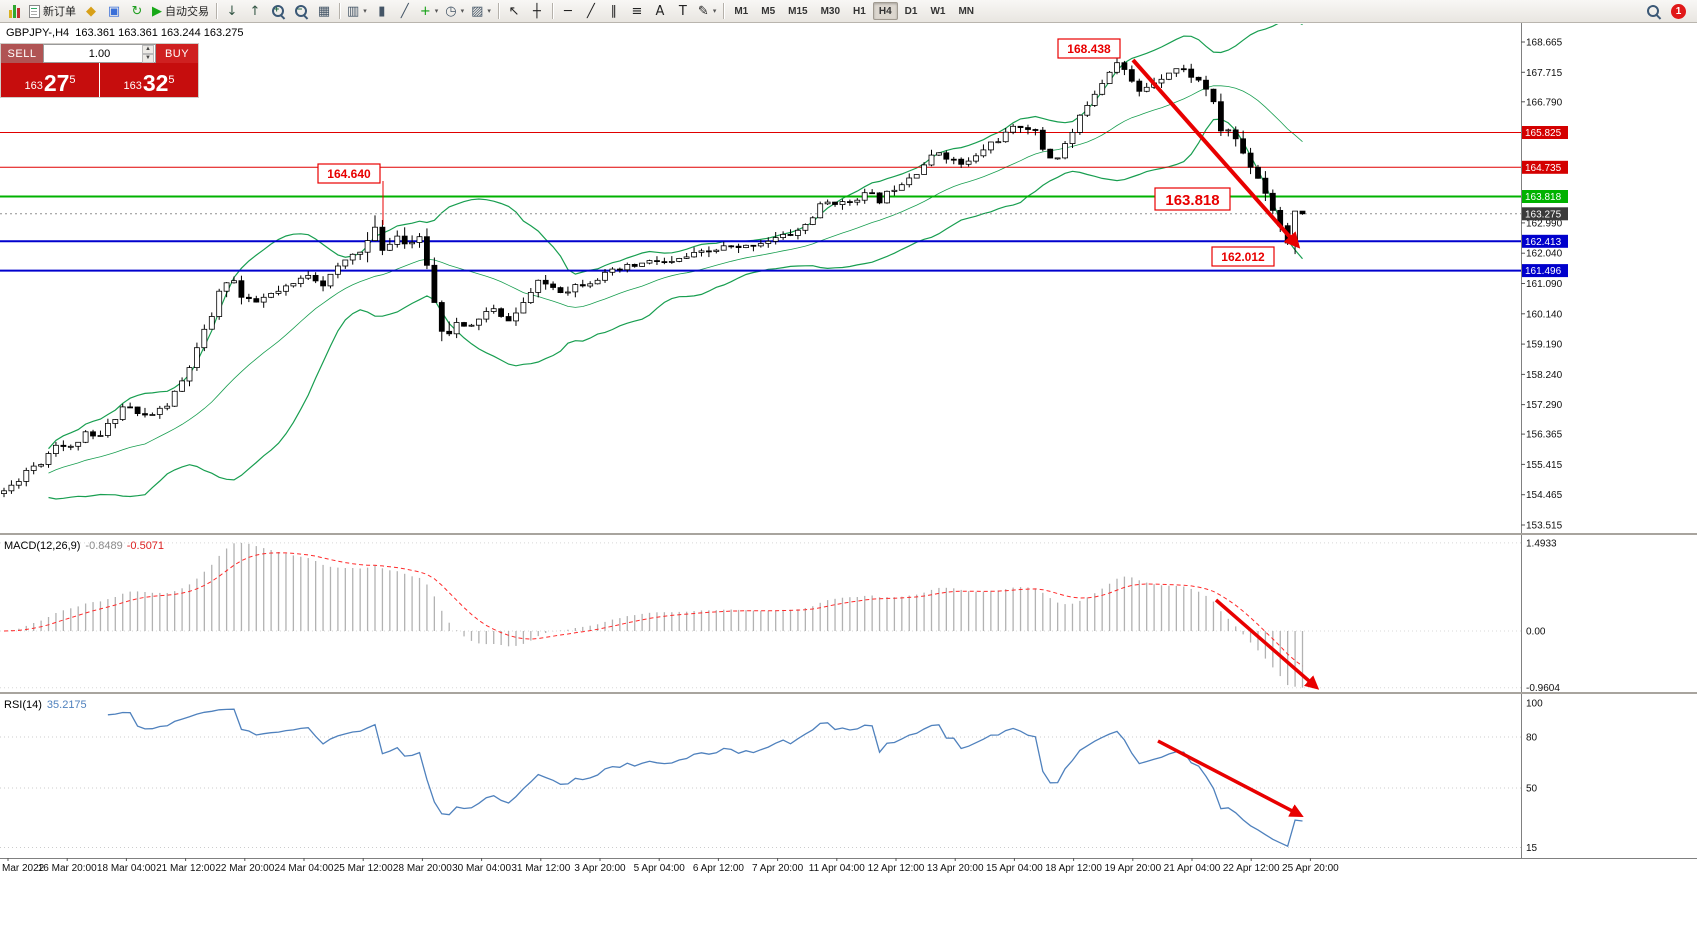 The width and height of the screenshot is (1697, 944). Describe the element at coordinates (137, 11) in the screenshot. I see `refresh-icon: ↻` at that location.